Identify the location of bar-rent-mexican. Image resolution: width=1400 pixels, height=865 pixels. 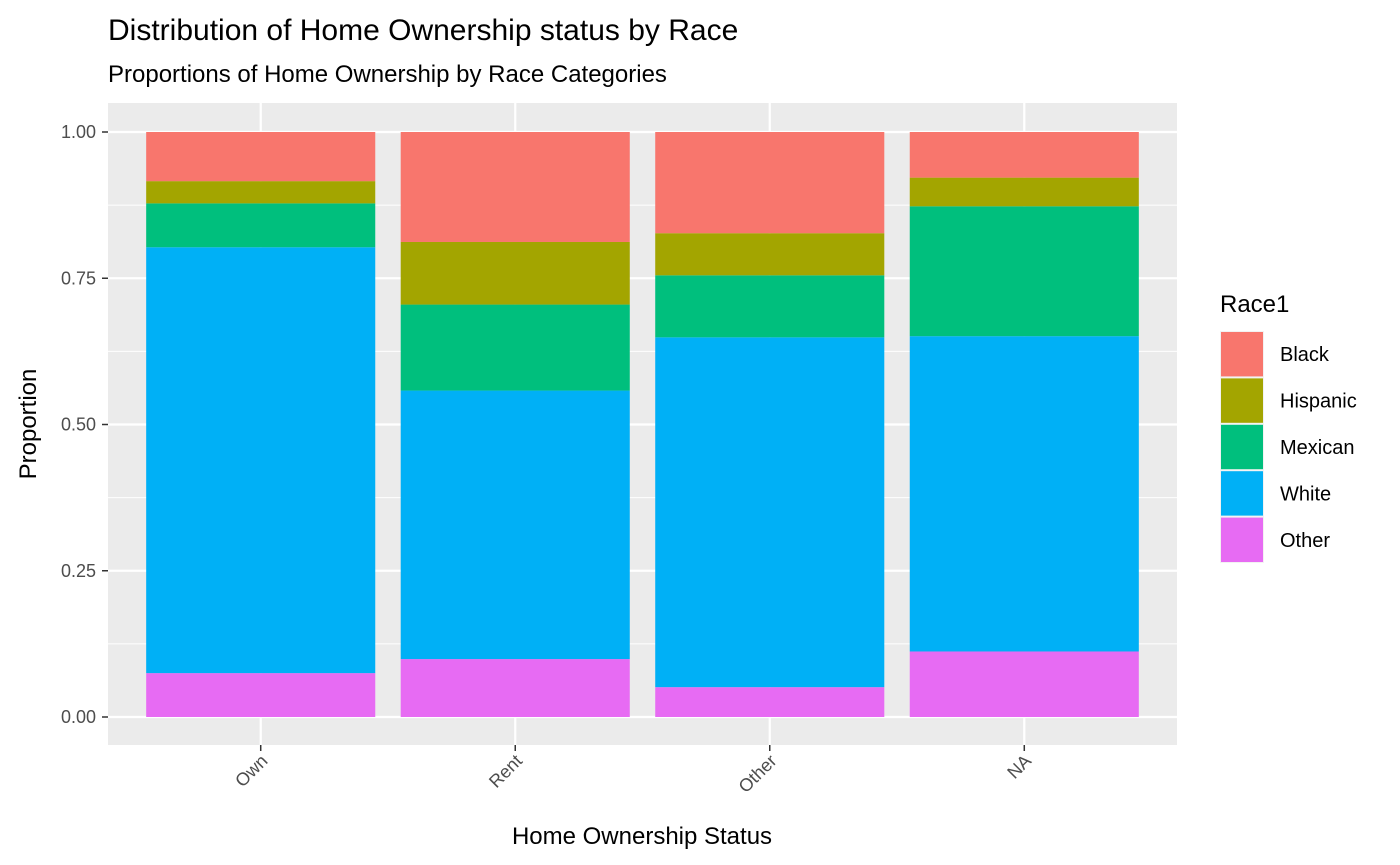
(515, 347).